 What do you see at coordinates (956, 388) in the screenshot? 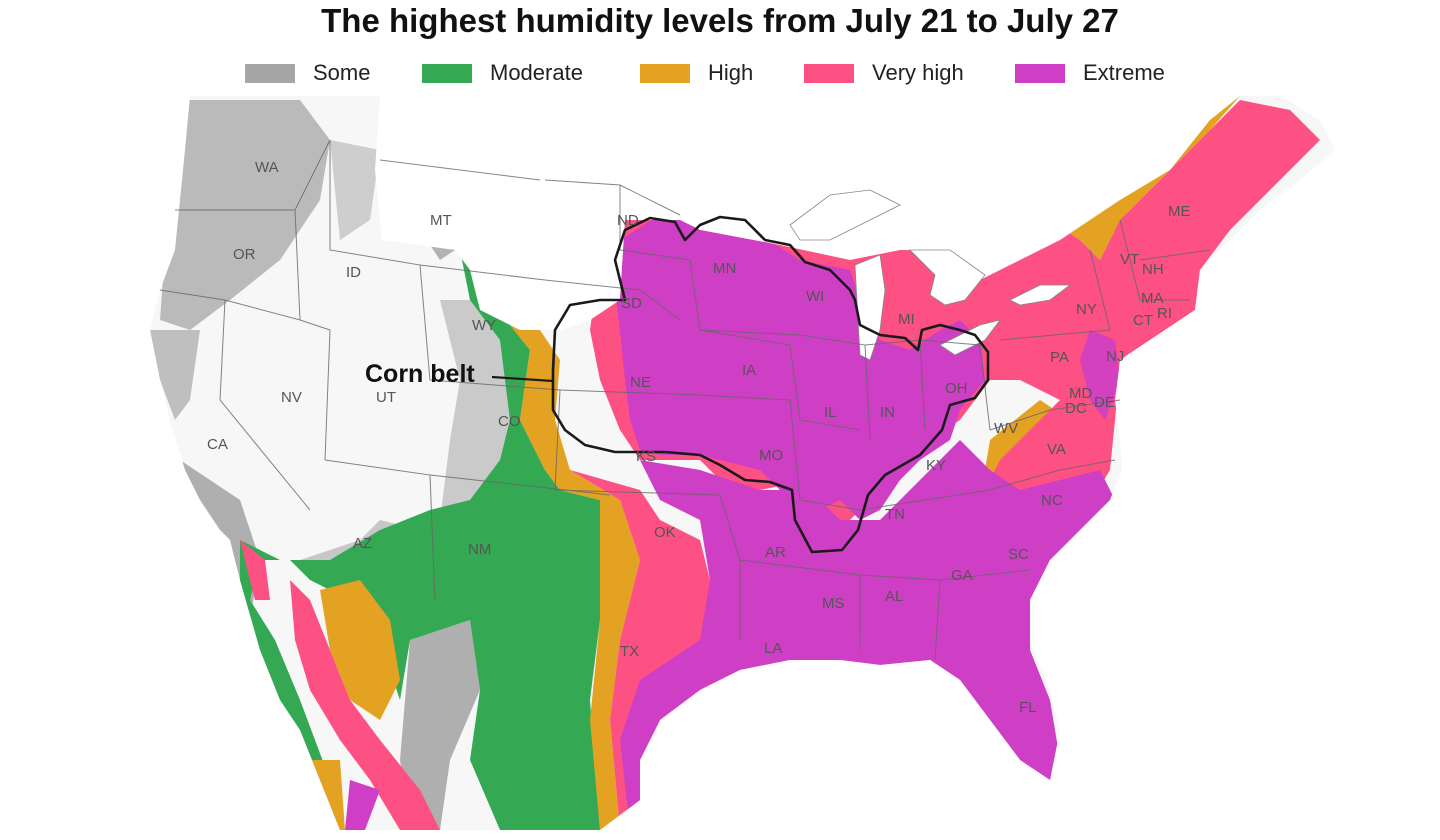
I see `state-label-oh: OH` at bounding box center [956, 388].